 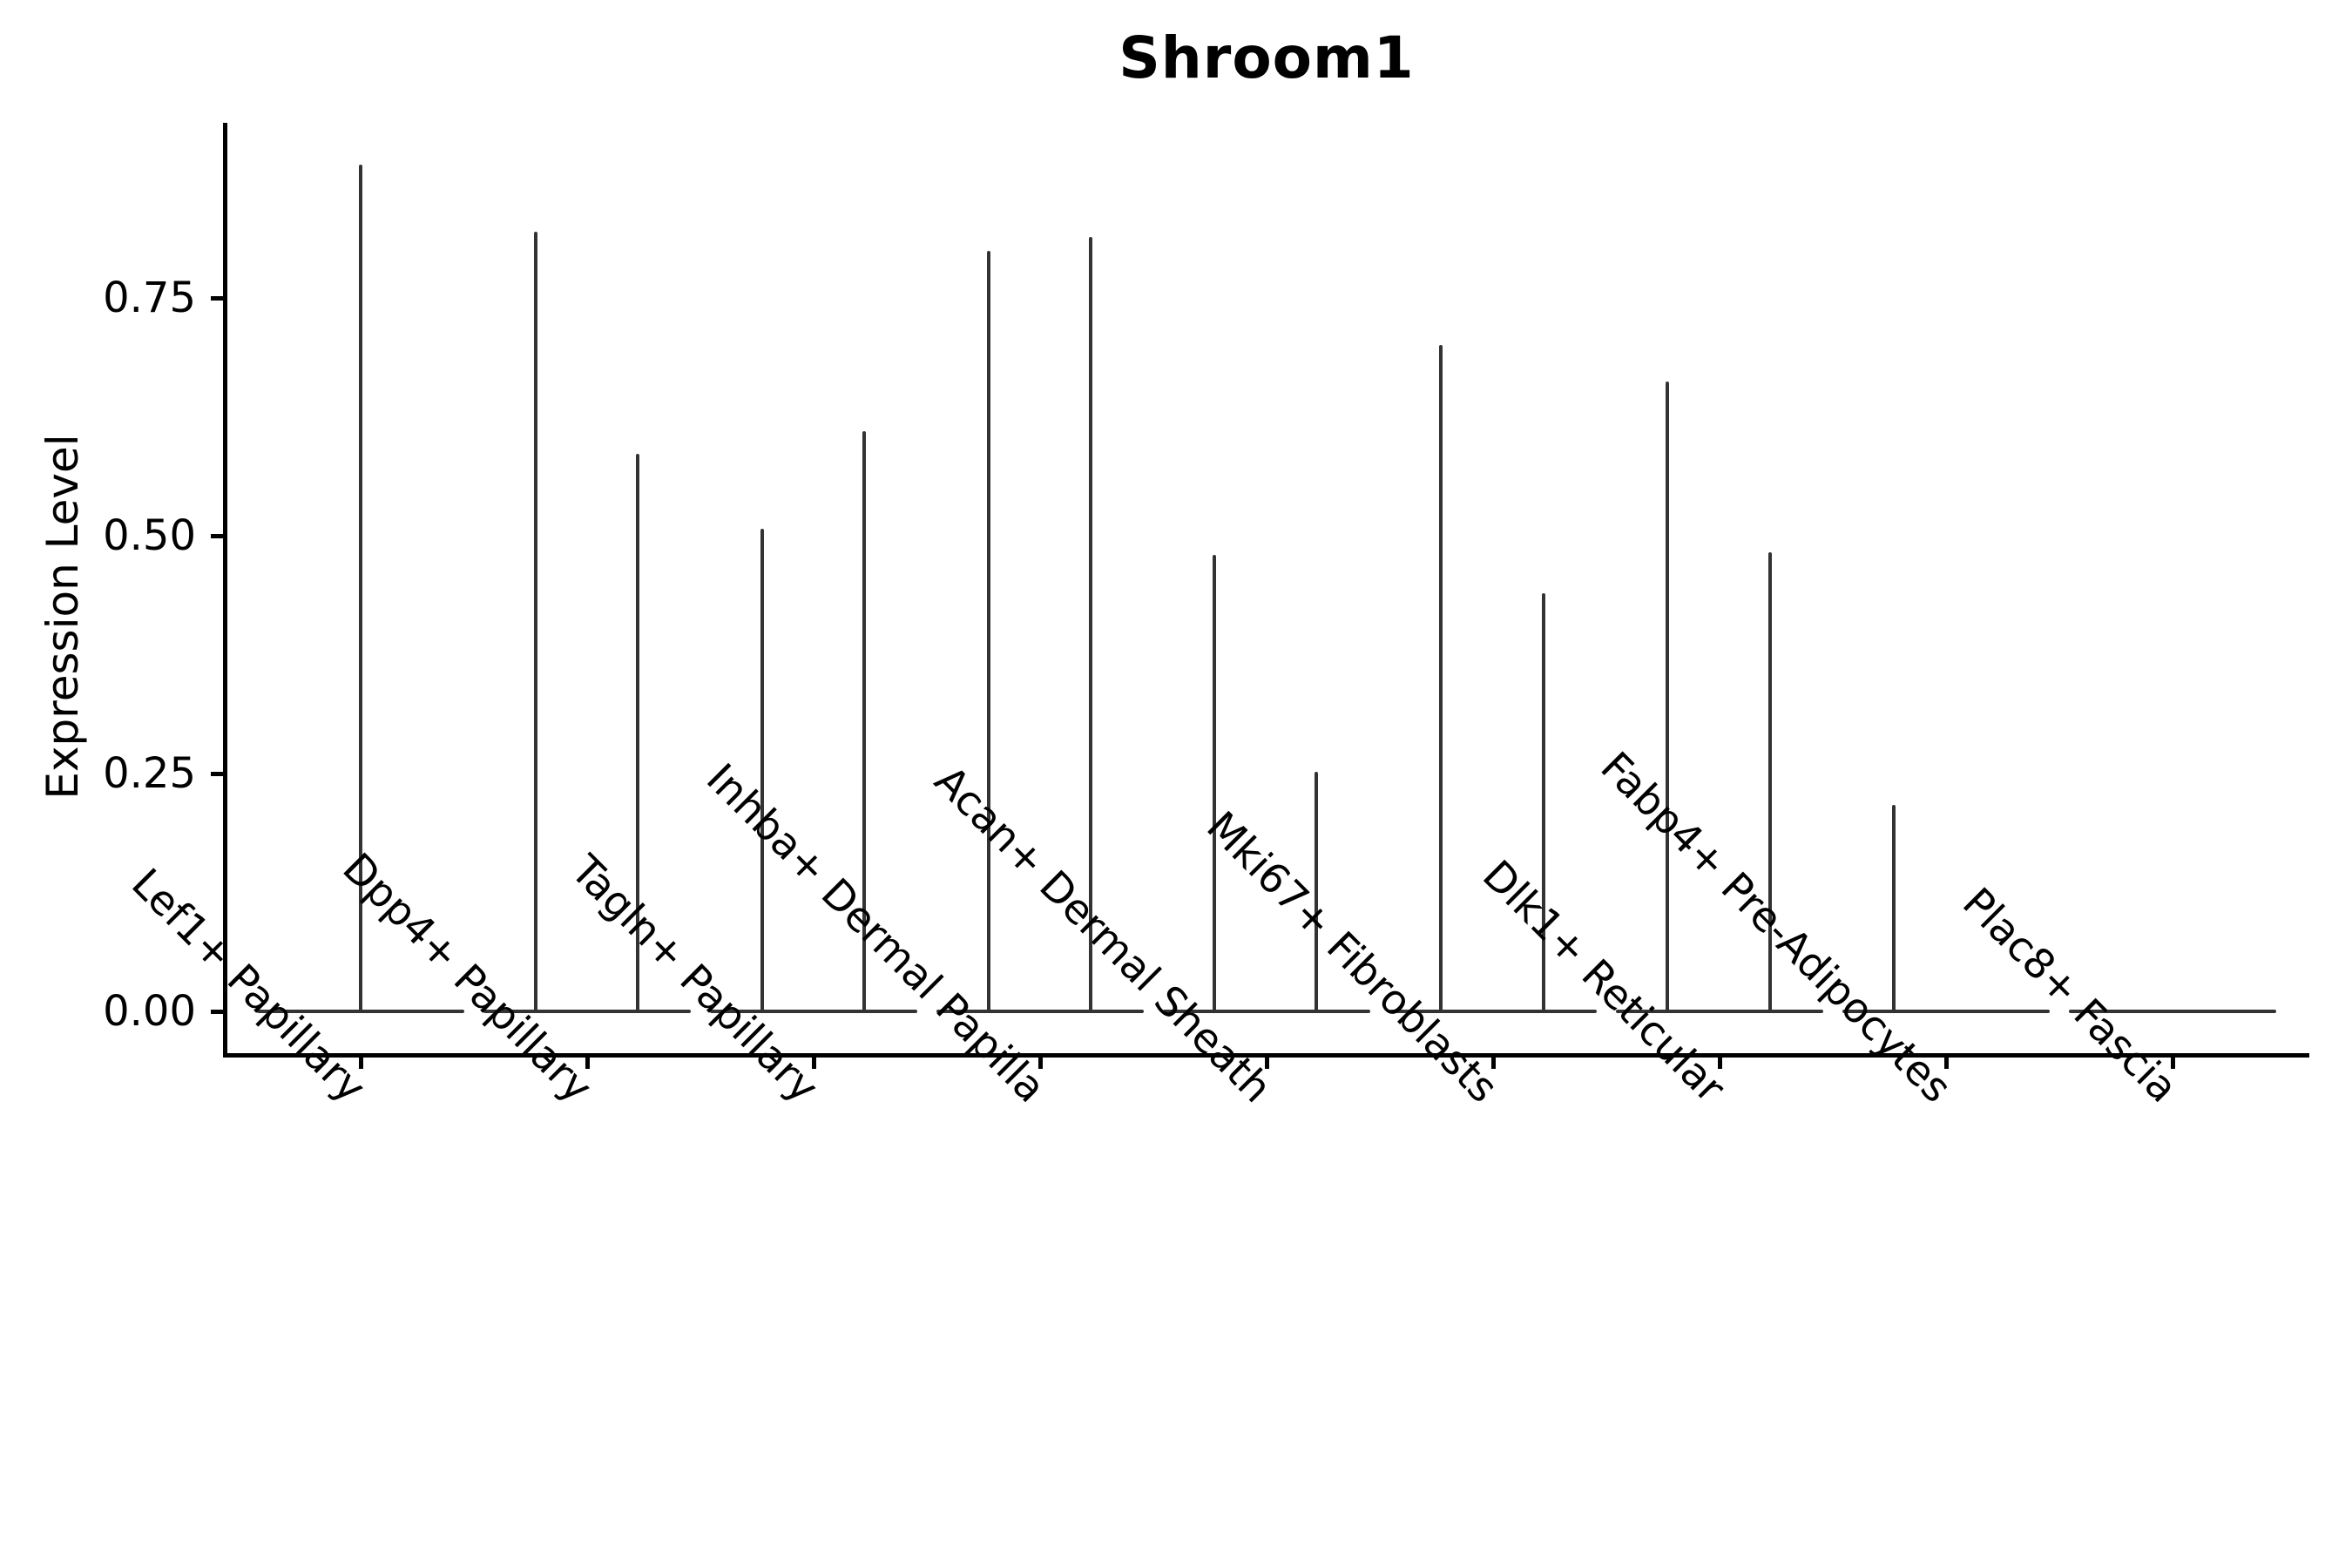 I want to click on y-tick-label: 0.25, so click(x=150, y=773).